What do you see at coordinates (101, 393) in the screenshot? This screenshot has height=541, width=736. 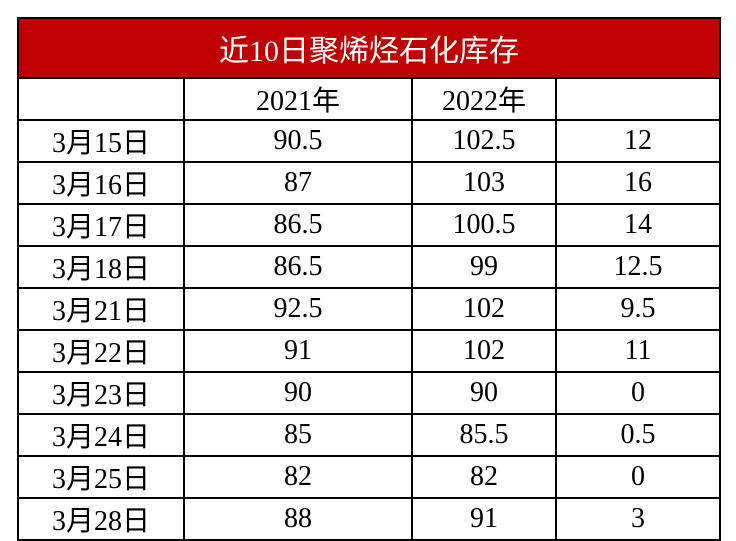 I see `date-cell: 3月23日` at bounding box center [101, 393].